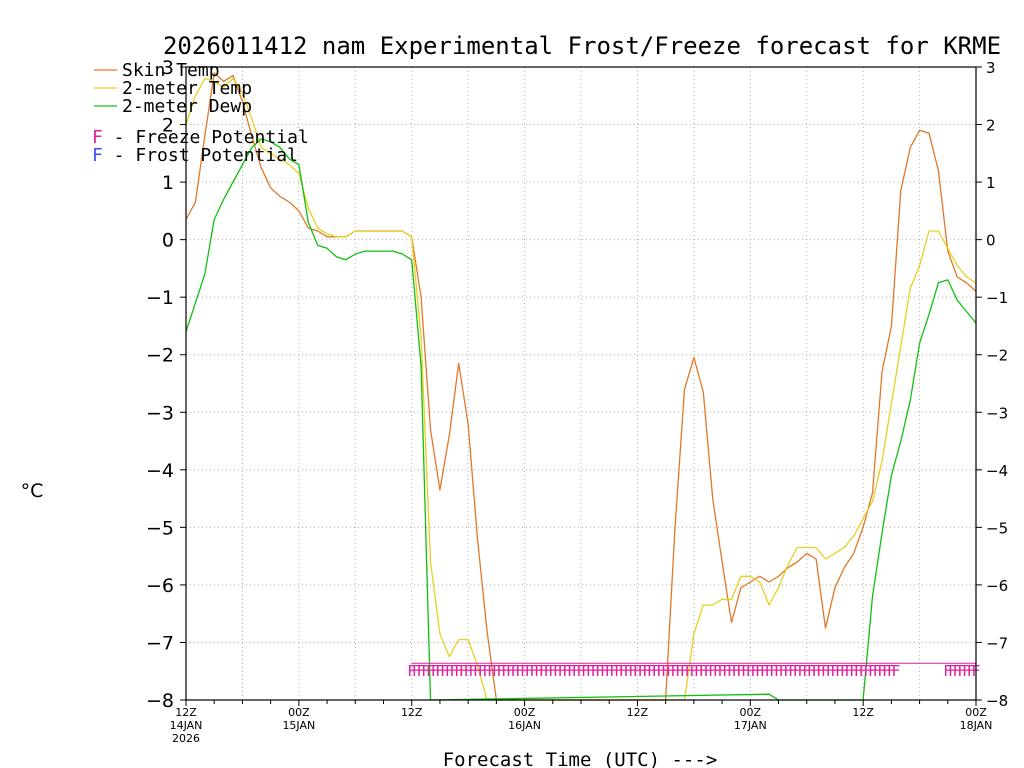 This screenshot has height=768, width=1024. Describe the element at coordinates (186, 738) in the screenshot. I see `x-tick-label: 2026` at that location.